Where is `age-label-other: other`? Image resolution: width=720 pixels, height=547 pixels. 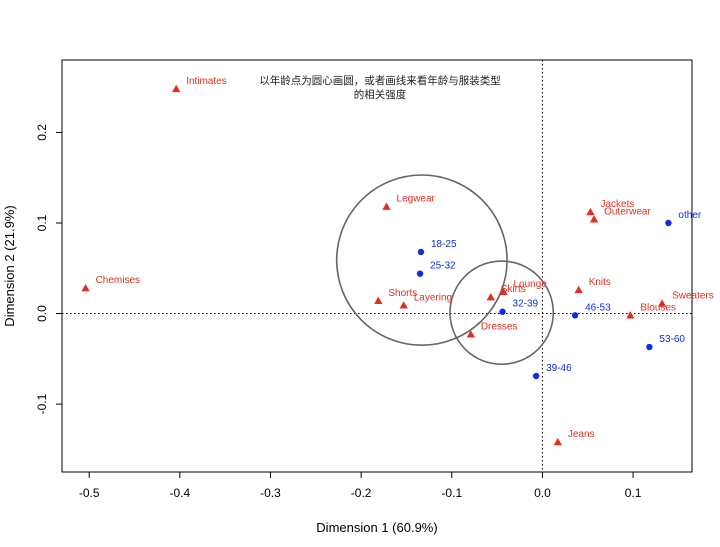
age-label-other: other is located at coordinates (689, 215).